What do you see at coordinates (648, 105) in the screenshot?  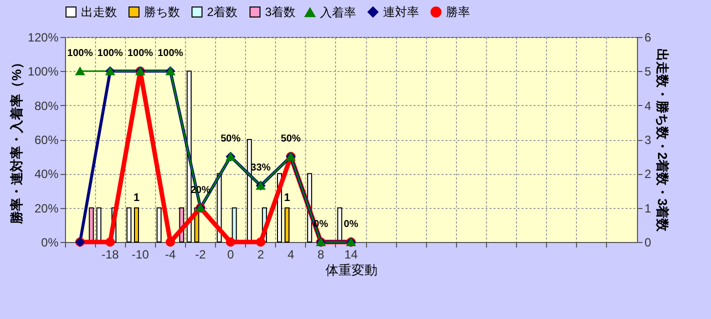 I see `y2-tick-label: 4` at bounding box center [648, 105].